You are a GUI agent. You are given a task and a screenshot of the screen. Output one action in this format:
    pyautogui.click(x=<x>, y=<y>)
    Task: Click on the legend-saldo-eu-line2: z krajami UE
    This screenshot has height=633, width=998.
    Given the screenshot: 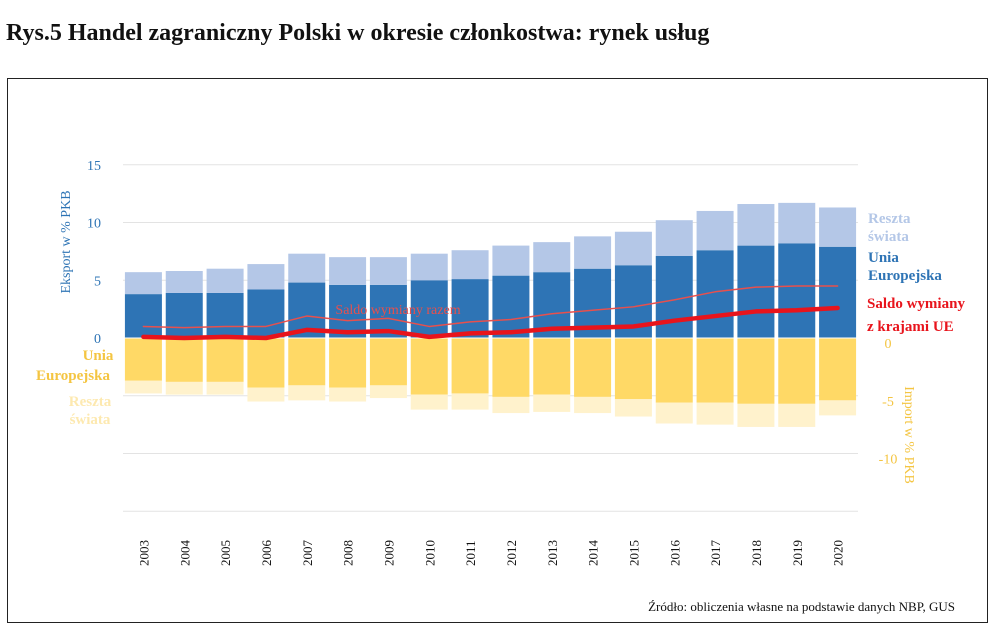 What is the action you would take?
    pyautogui.click(x=910, y=327)
    